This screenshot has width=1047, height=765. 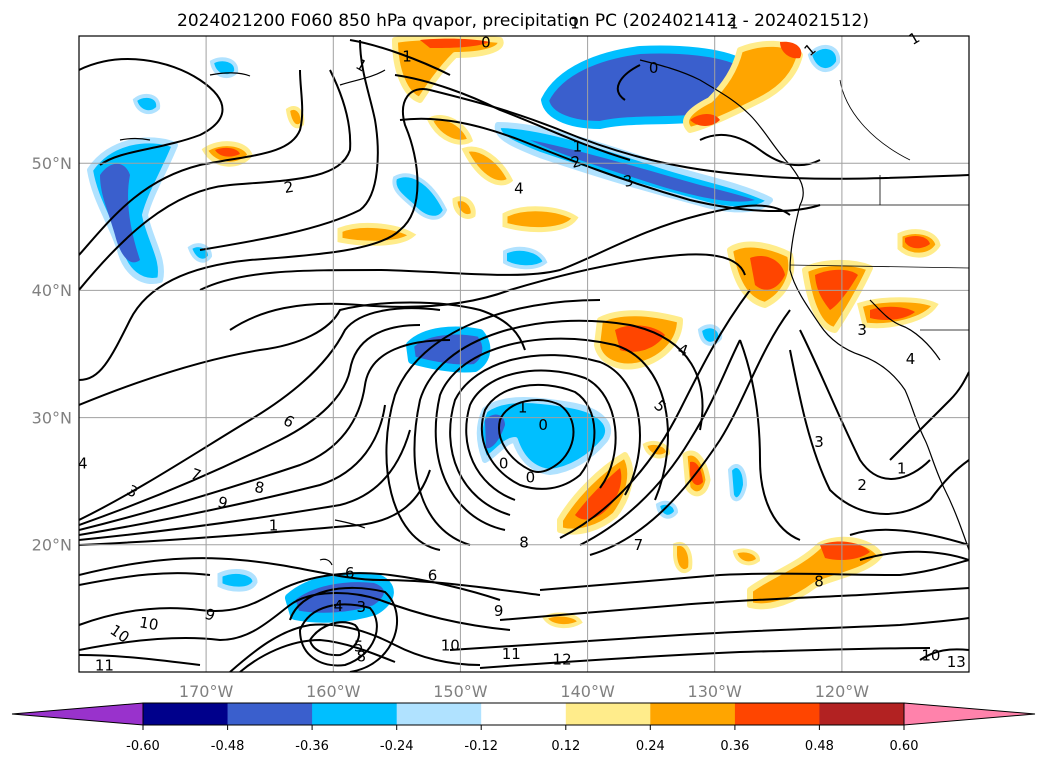 What do you see at coordinates (650, 746) in the screenshot?
I see `colorbar-tick-label: 0.24` at bounding box center [650, 746].